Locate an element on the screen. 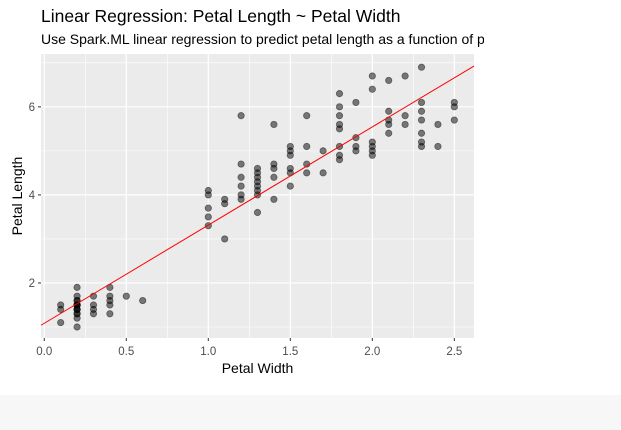 Image resolution: width=621 pixels, height=430 pixels. x-tick-label: 0.5 is located at coordinates (126, 352).